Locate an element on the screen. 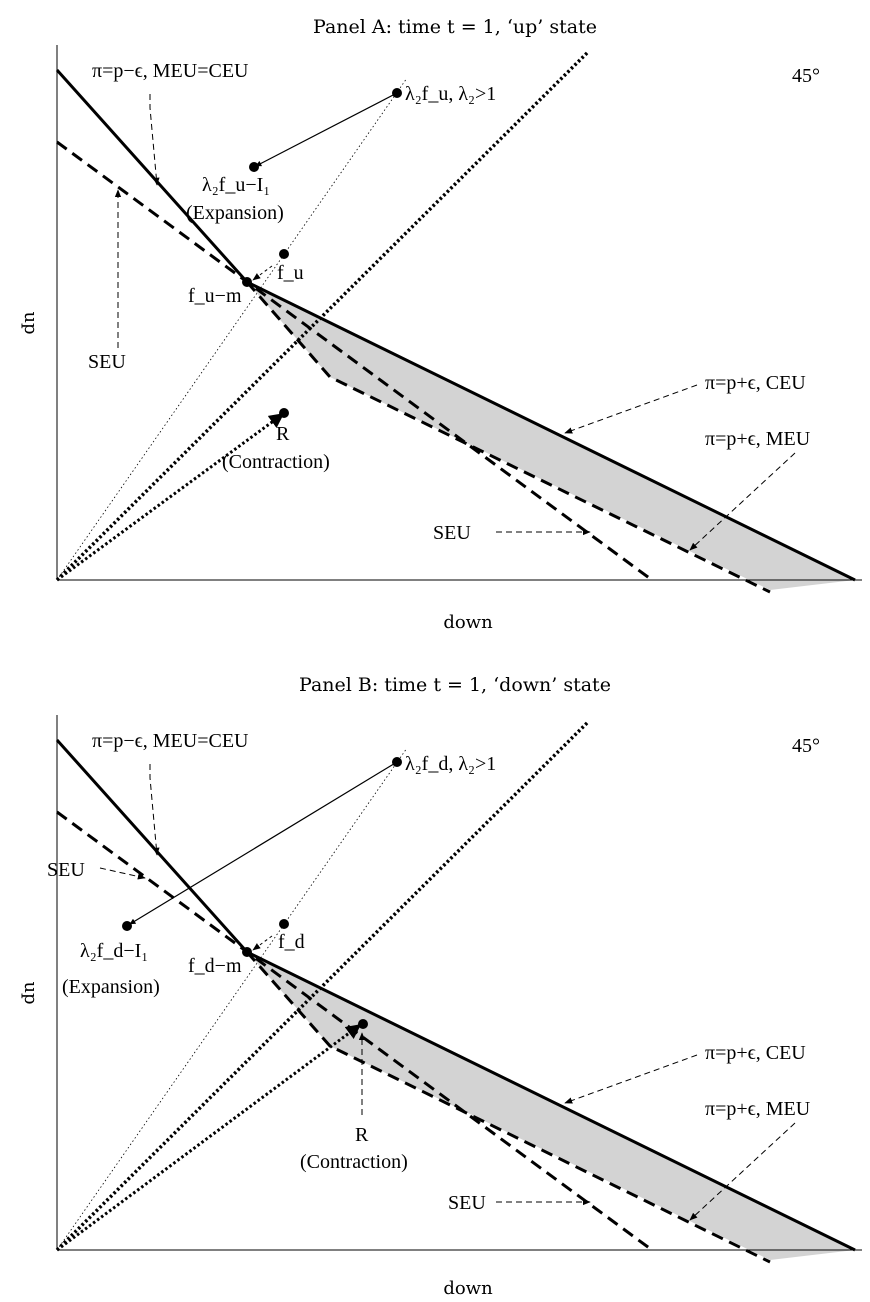 The image size is (870, 1302). panel-b-pointer-meu is located at coordinates (742, 1171).